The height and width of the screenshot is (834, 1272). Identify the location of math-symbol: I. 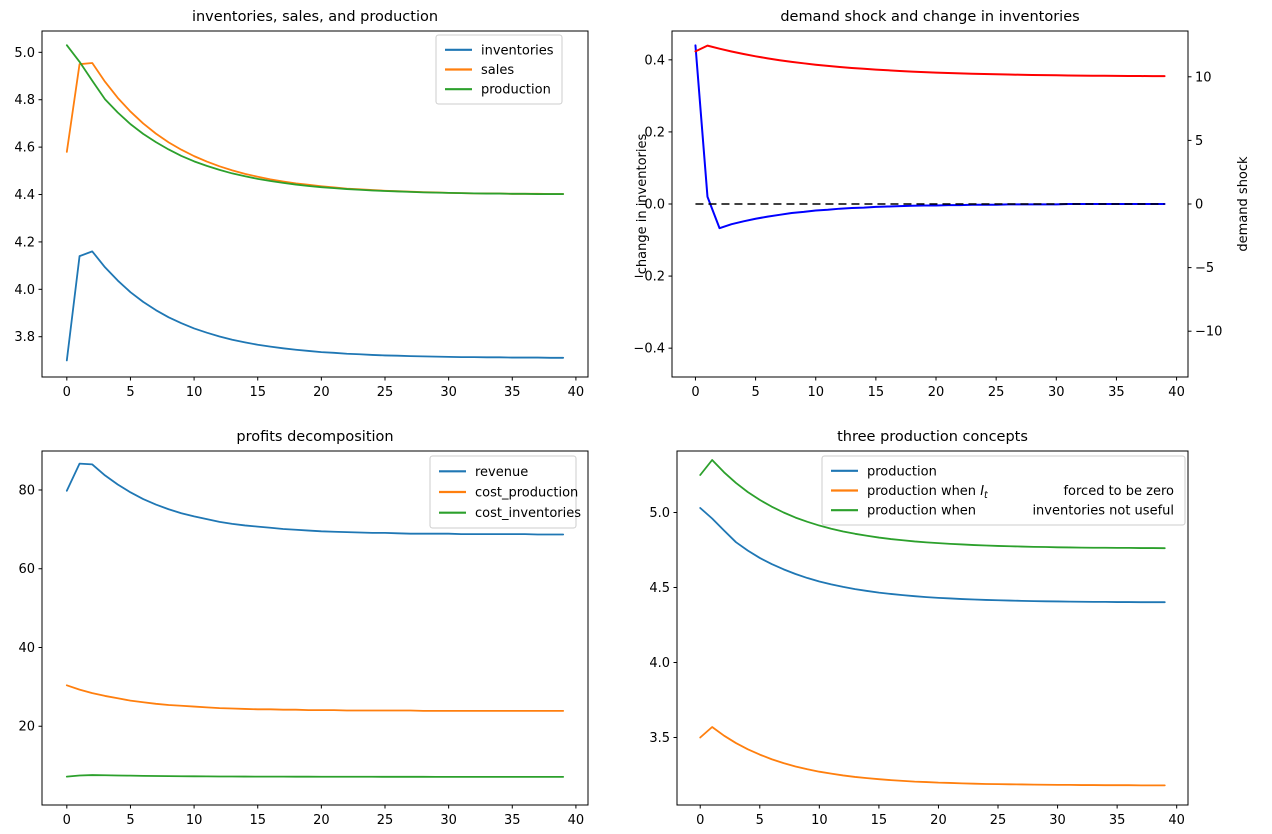
(982, 491).